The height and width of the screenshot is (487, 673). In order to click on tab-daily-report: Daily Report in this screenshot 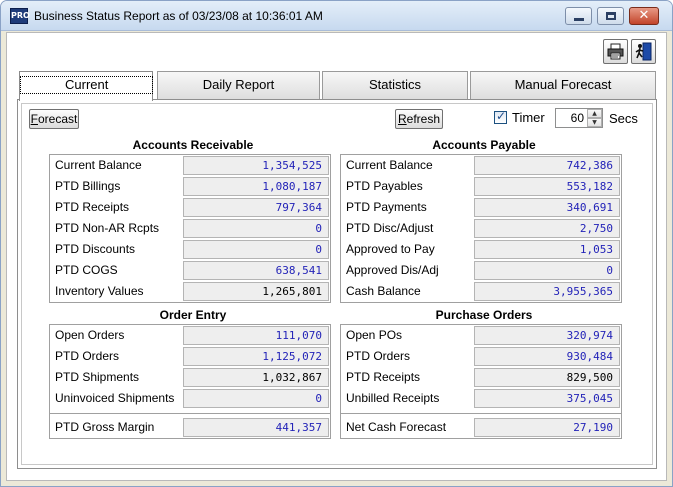, I will do `click(238, 85)`.